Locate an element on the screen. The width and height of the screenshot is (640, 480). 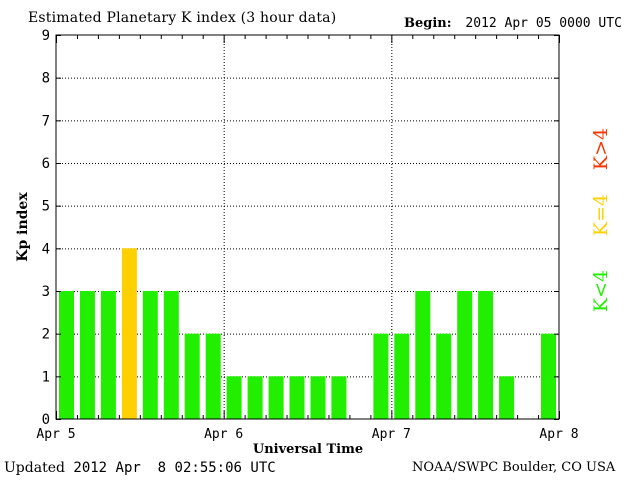
y-tick-label: 2 is located at coordinates (46, 335).